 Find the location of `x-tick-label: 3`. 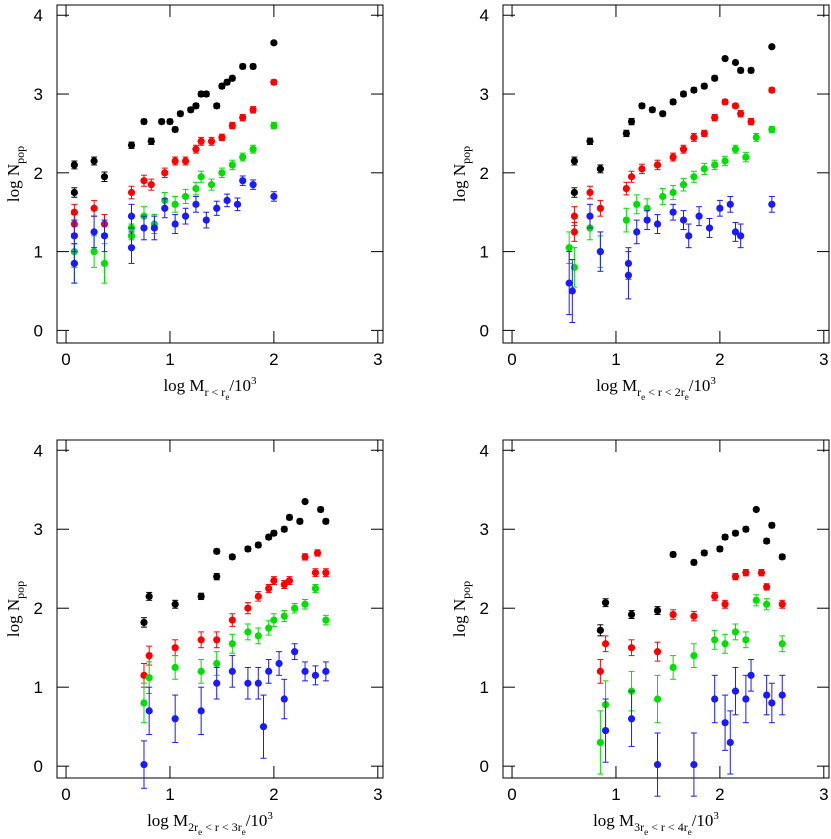

x-tick-label: 3 is located at coordinates (823, 794).